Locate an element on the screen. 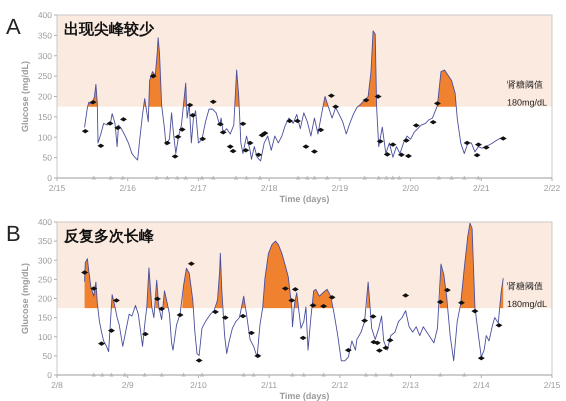 The height and width of the screenshot is (401, 566). x-tick-label: 2/19 is located at coordinates (340, 188).